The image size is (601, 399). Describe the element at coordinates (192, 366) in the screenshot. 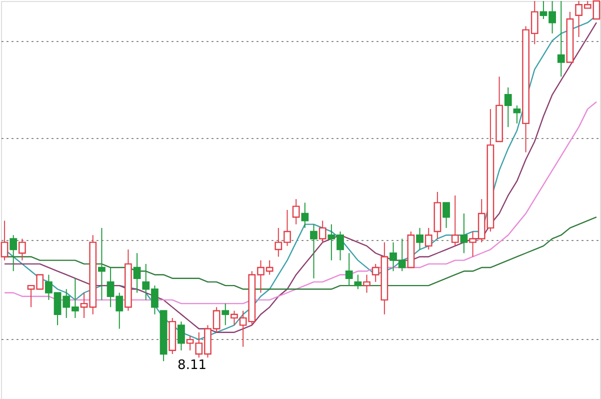

I see `annotation: 8.11` at that location.